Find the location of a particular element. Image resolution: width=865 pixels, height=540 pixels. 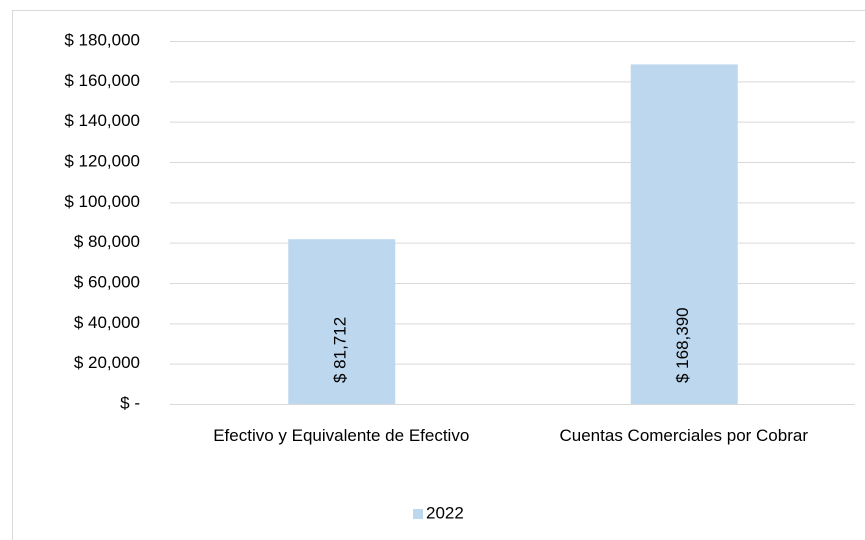

legend-swatch is located at coordinates (418, 514).